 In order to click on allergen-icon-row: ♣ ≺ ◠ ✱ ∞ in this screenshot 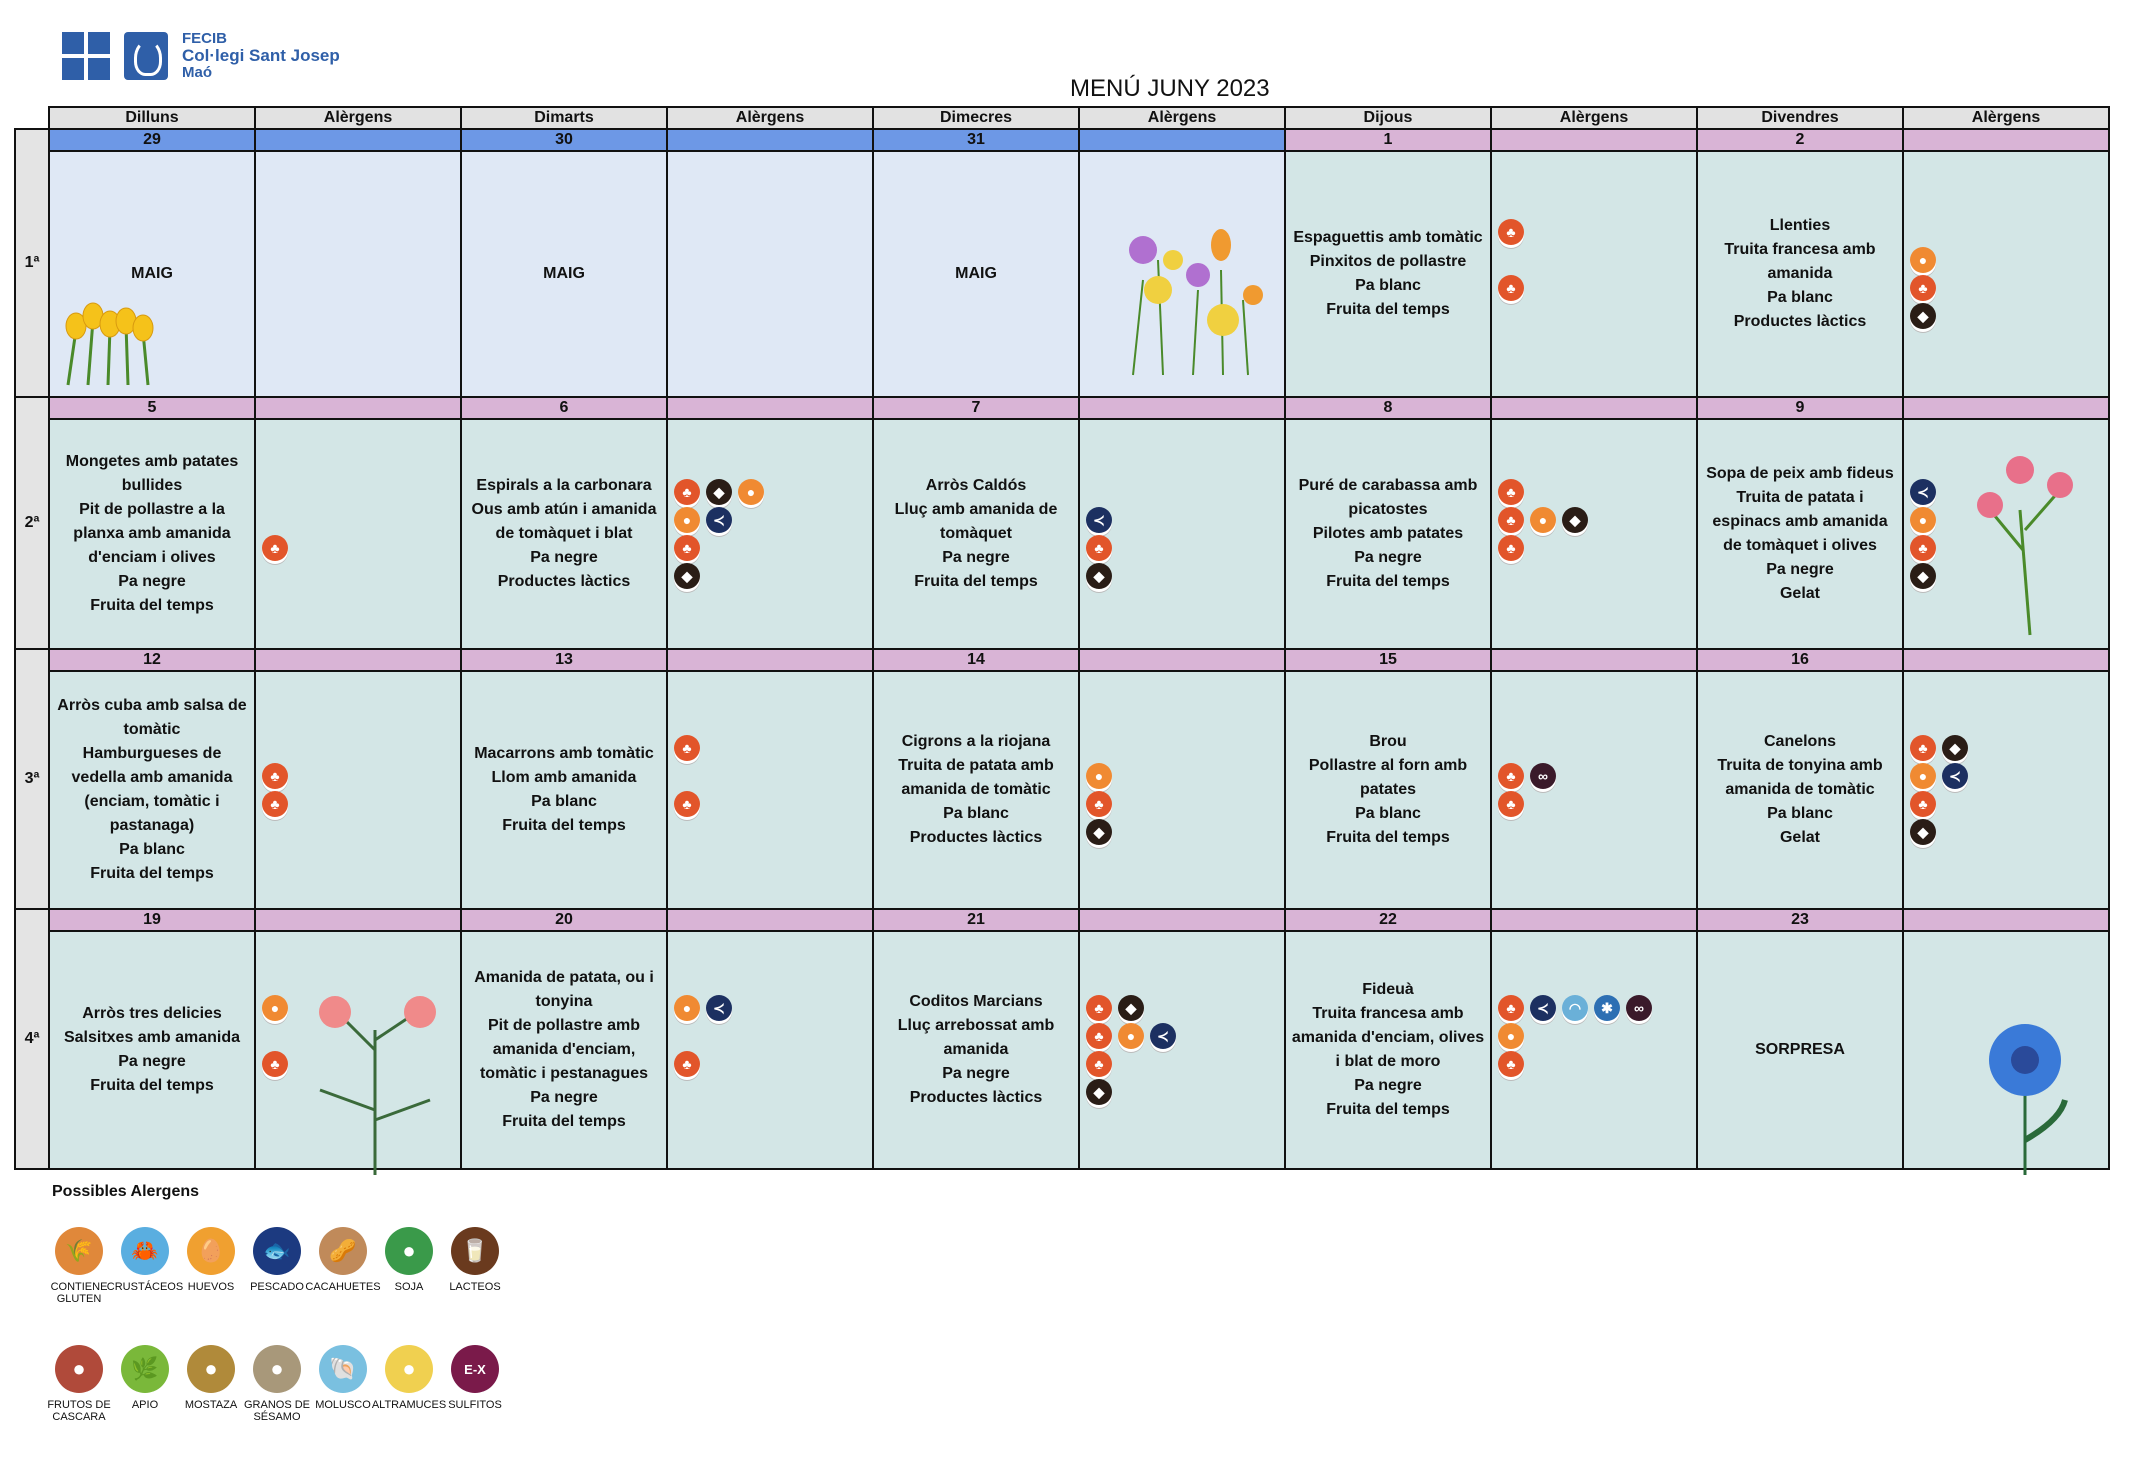, I will do `click(1575, 1008)`.